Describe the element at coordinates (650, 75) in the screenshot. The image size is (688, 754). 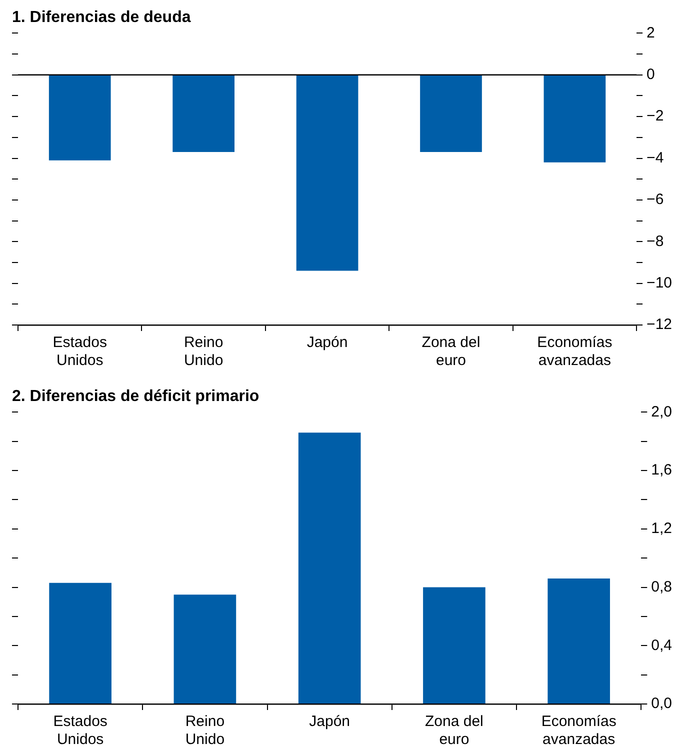
I see `y-tick-label: 0` at that location.